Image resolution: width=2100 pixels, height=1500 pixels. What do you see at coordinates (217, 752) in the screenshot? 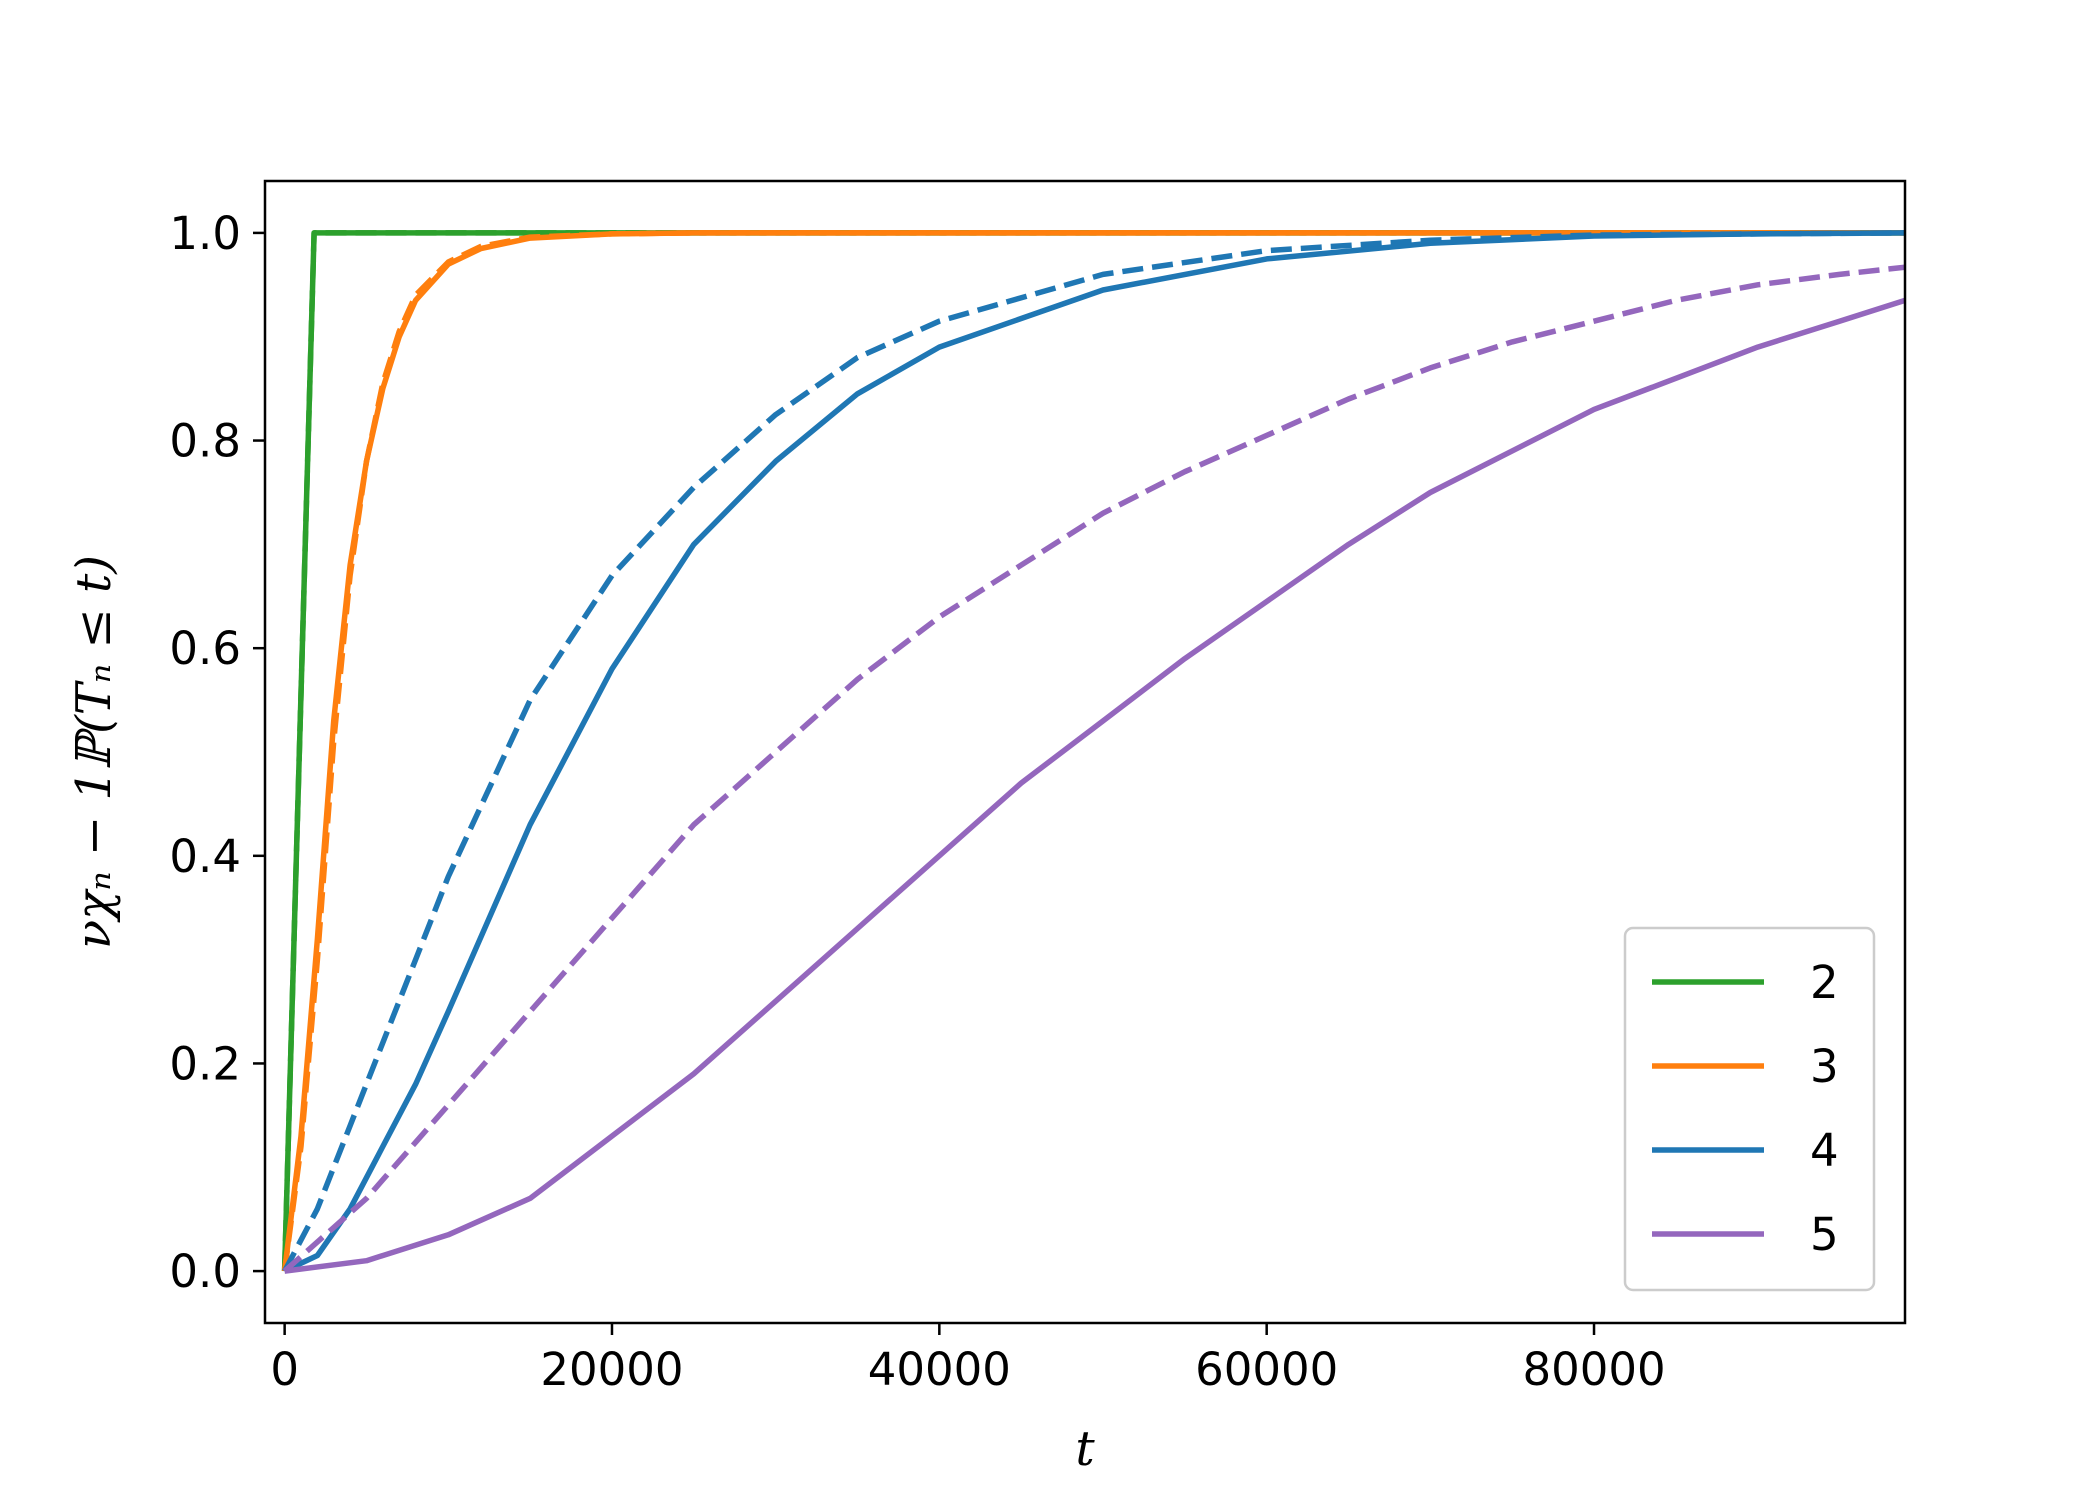
I see `y-axis-ticks: 0.0 0.2 0.4 0.6 0.8 1.0` at bounding box center [217, 752].